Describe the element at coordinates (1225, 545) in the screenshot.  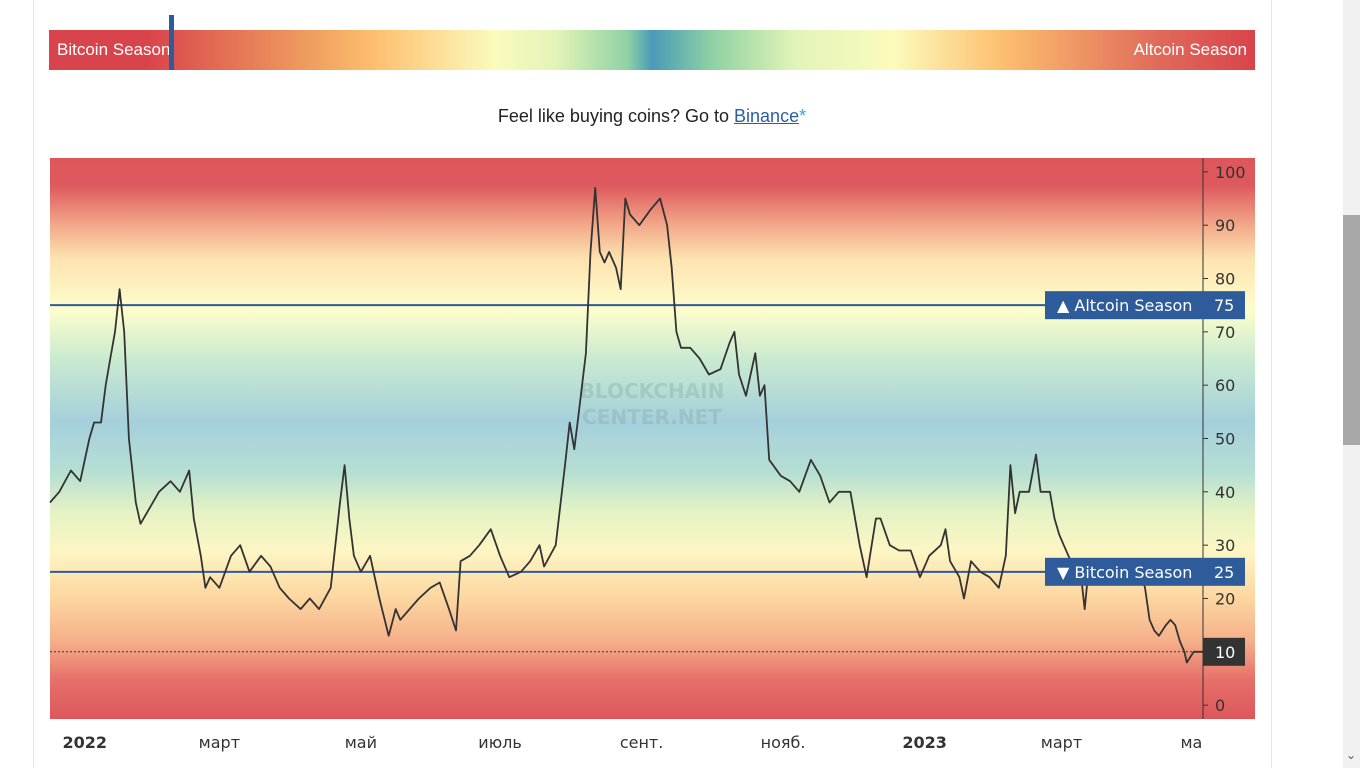
I see `y-tick-label: 30` at that location.